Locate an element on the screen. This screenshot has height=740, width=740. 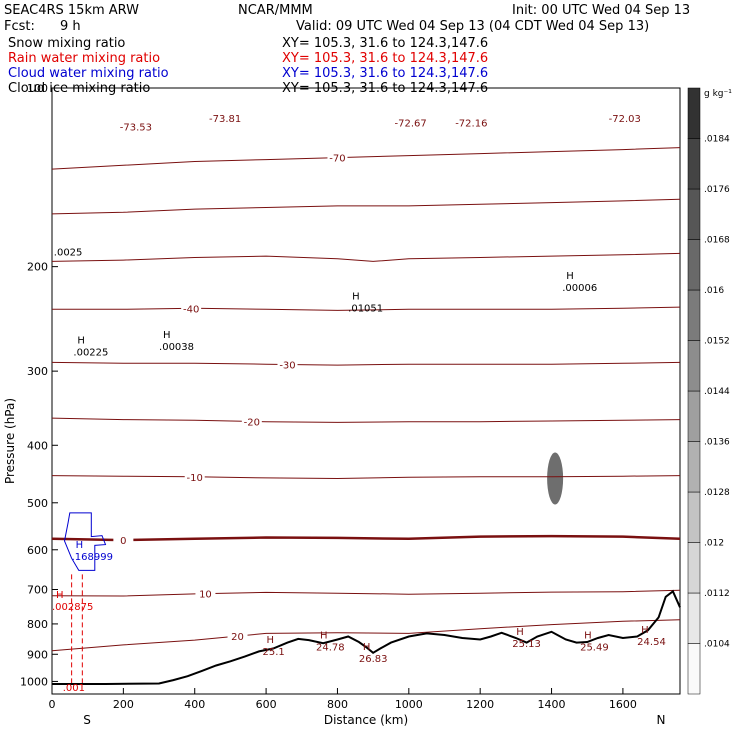
colorbar-tick-label: .0136 is located at coordinates (717, 443).